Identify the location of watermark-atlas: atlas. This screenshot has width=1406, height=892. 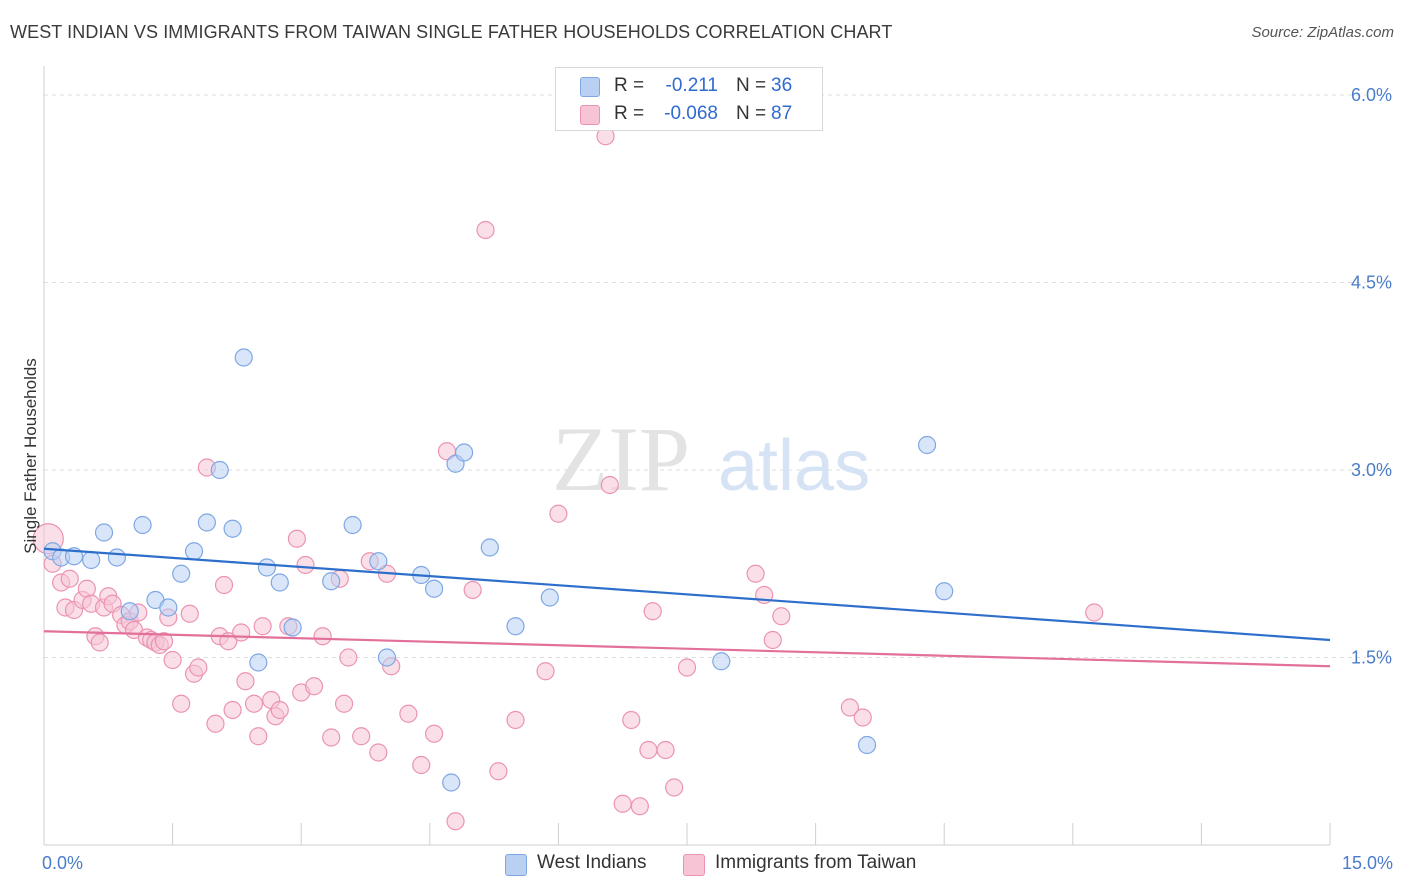
(794, 466).